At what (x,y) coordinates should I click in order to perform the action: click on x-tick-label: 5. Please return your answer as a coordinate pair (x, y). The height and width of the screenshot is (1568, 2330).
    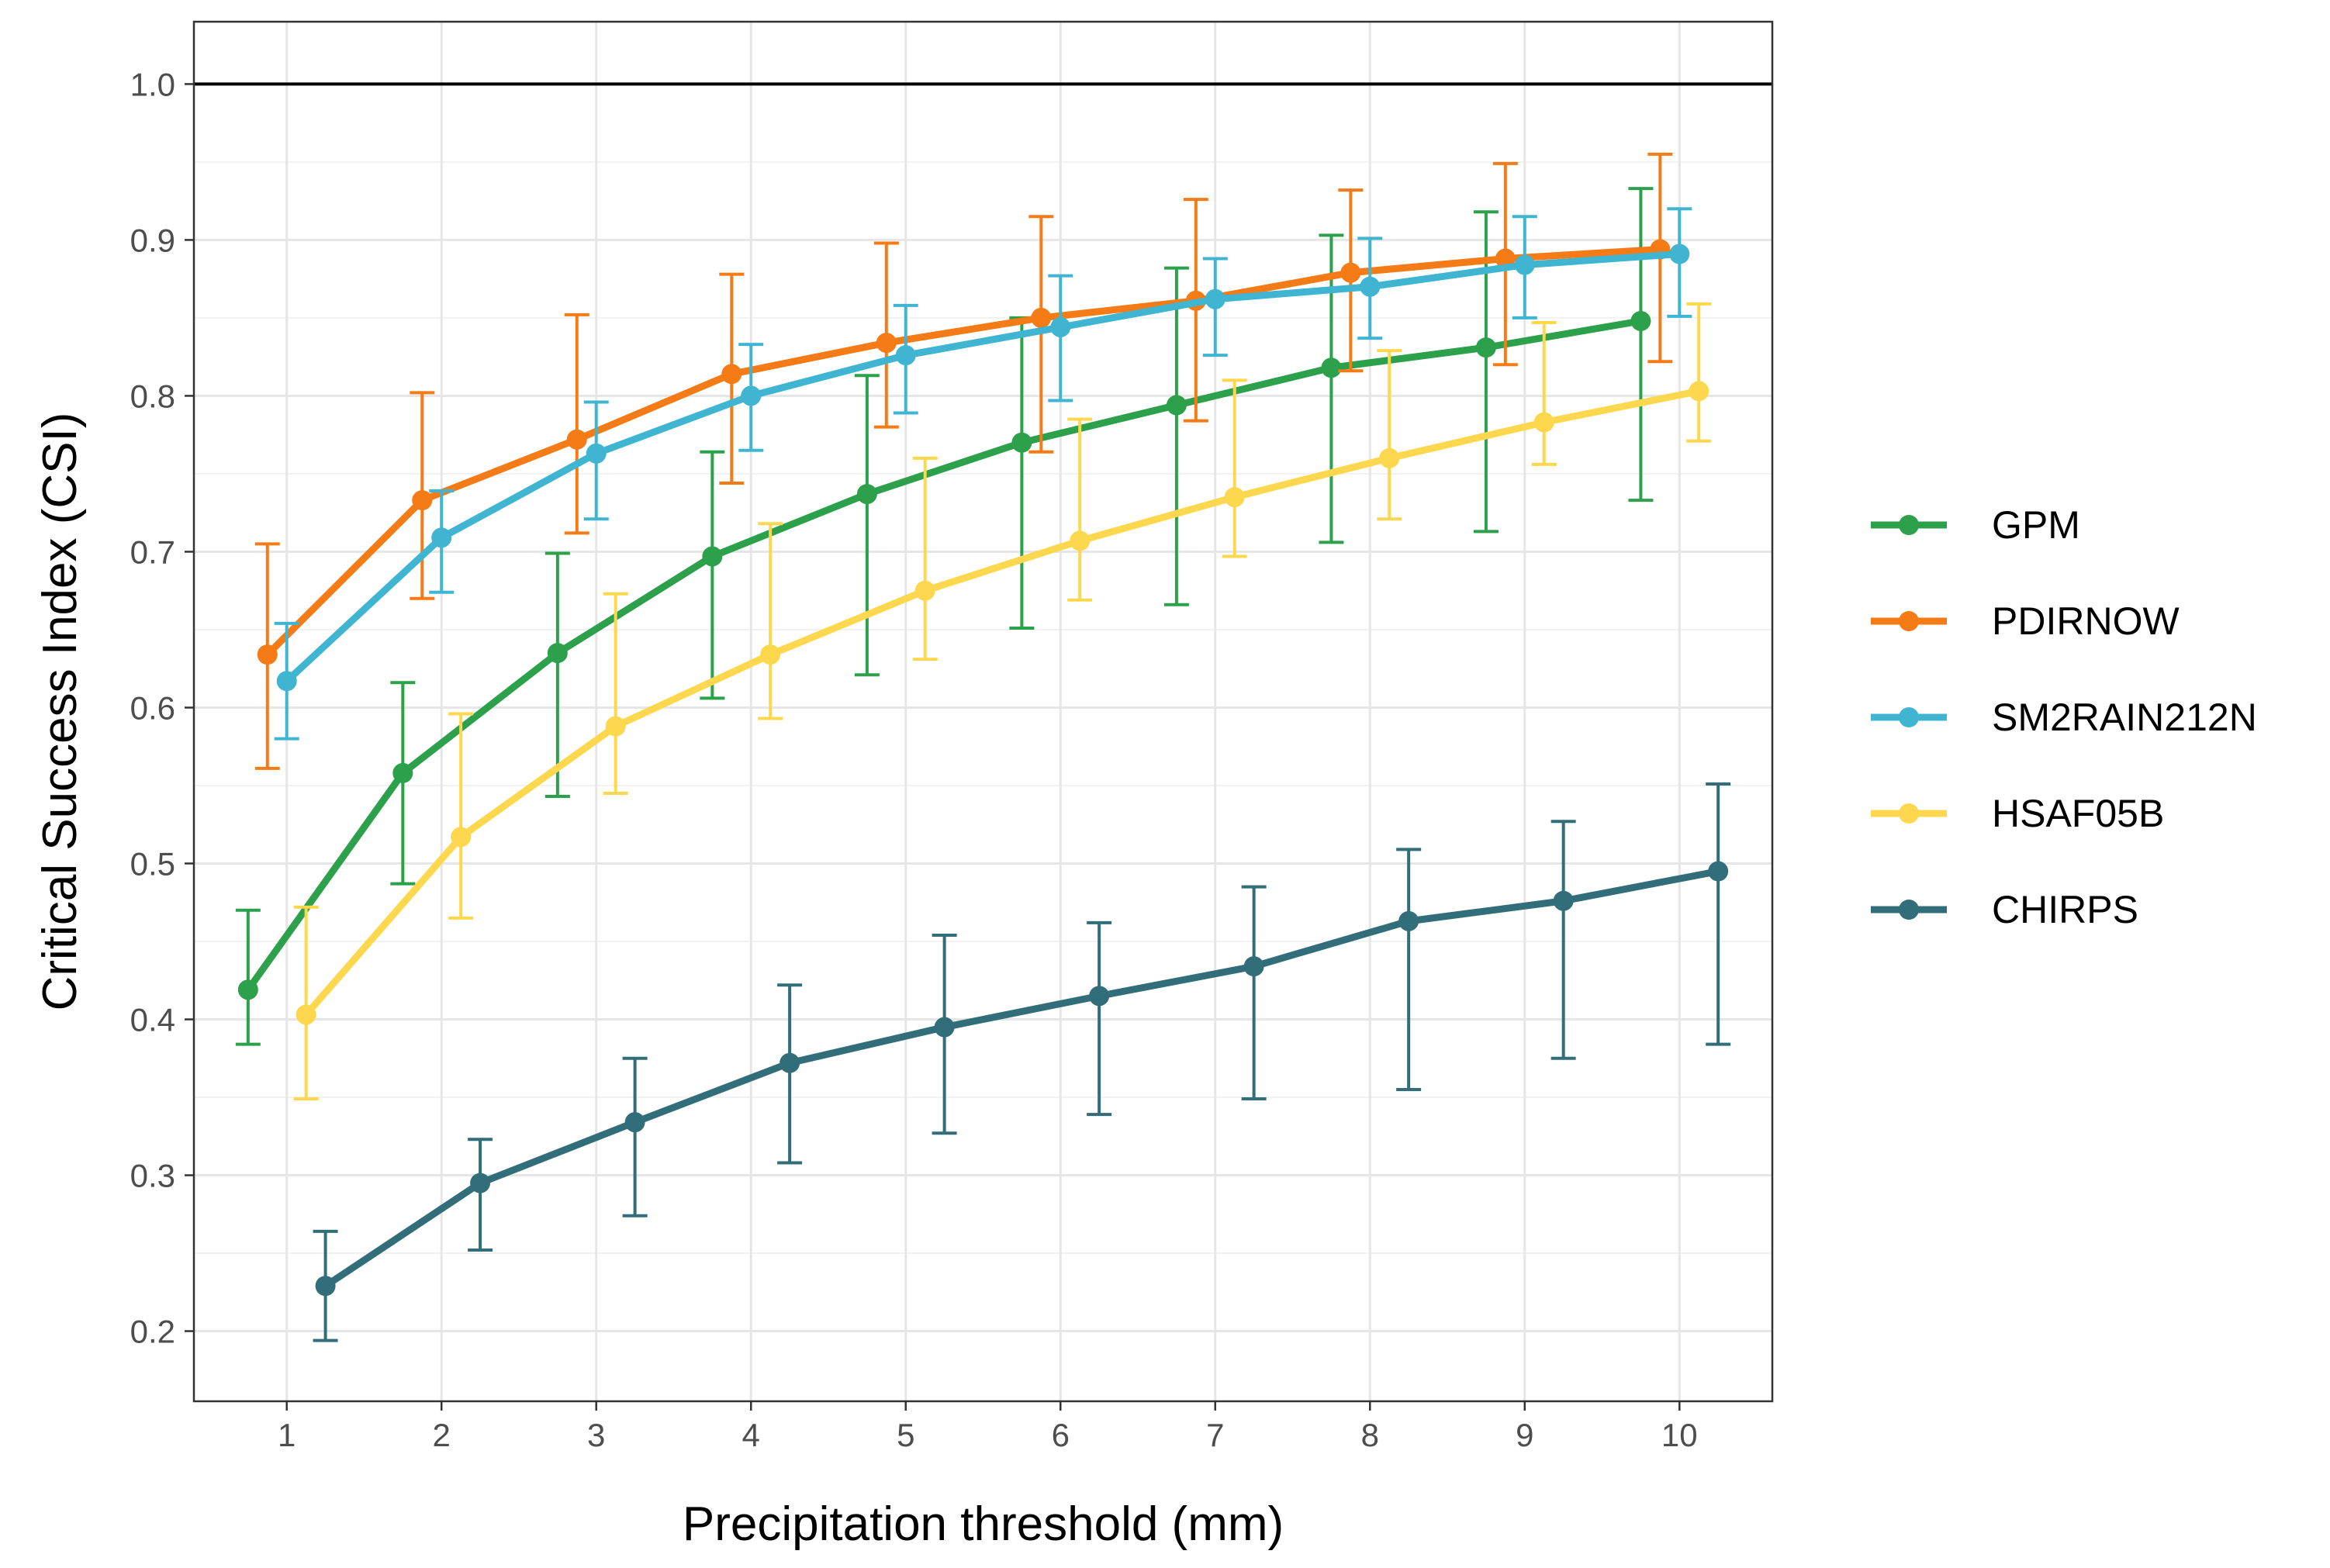
    Looking at the image, I should click on (905, 1435).